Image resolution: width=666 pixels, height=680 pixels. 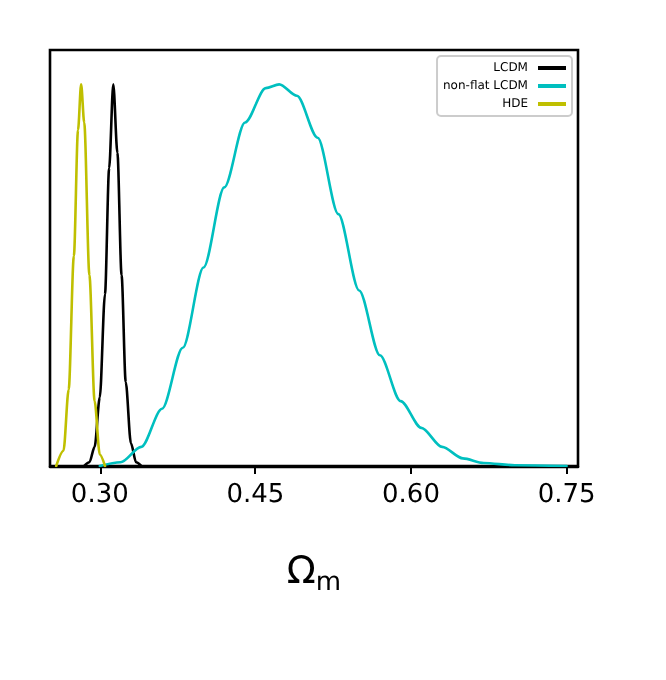 What do you see at coordinates (411, 495) in the screenshot?
I see `x-tick-label: 0.60` at bounding box center [411, 495].